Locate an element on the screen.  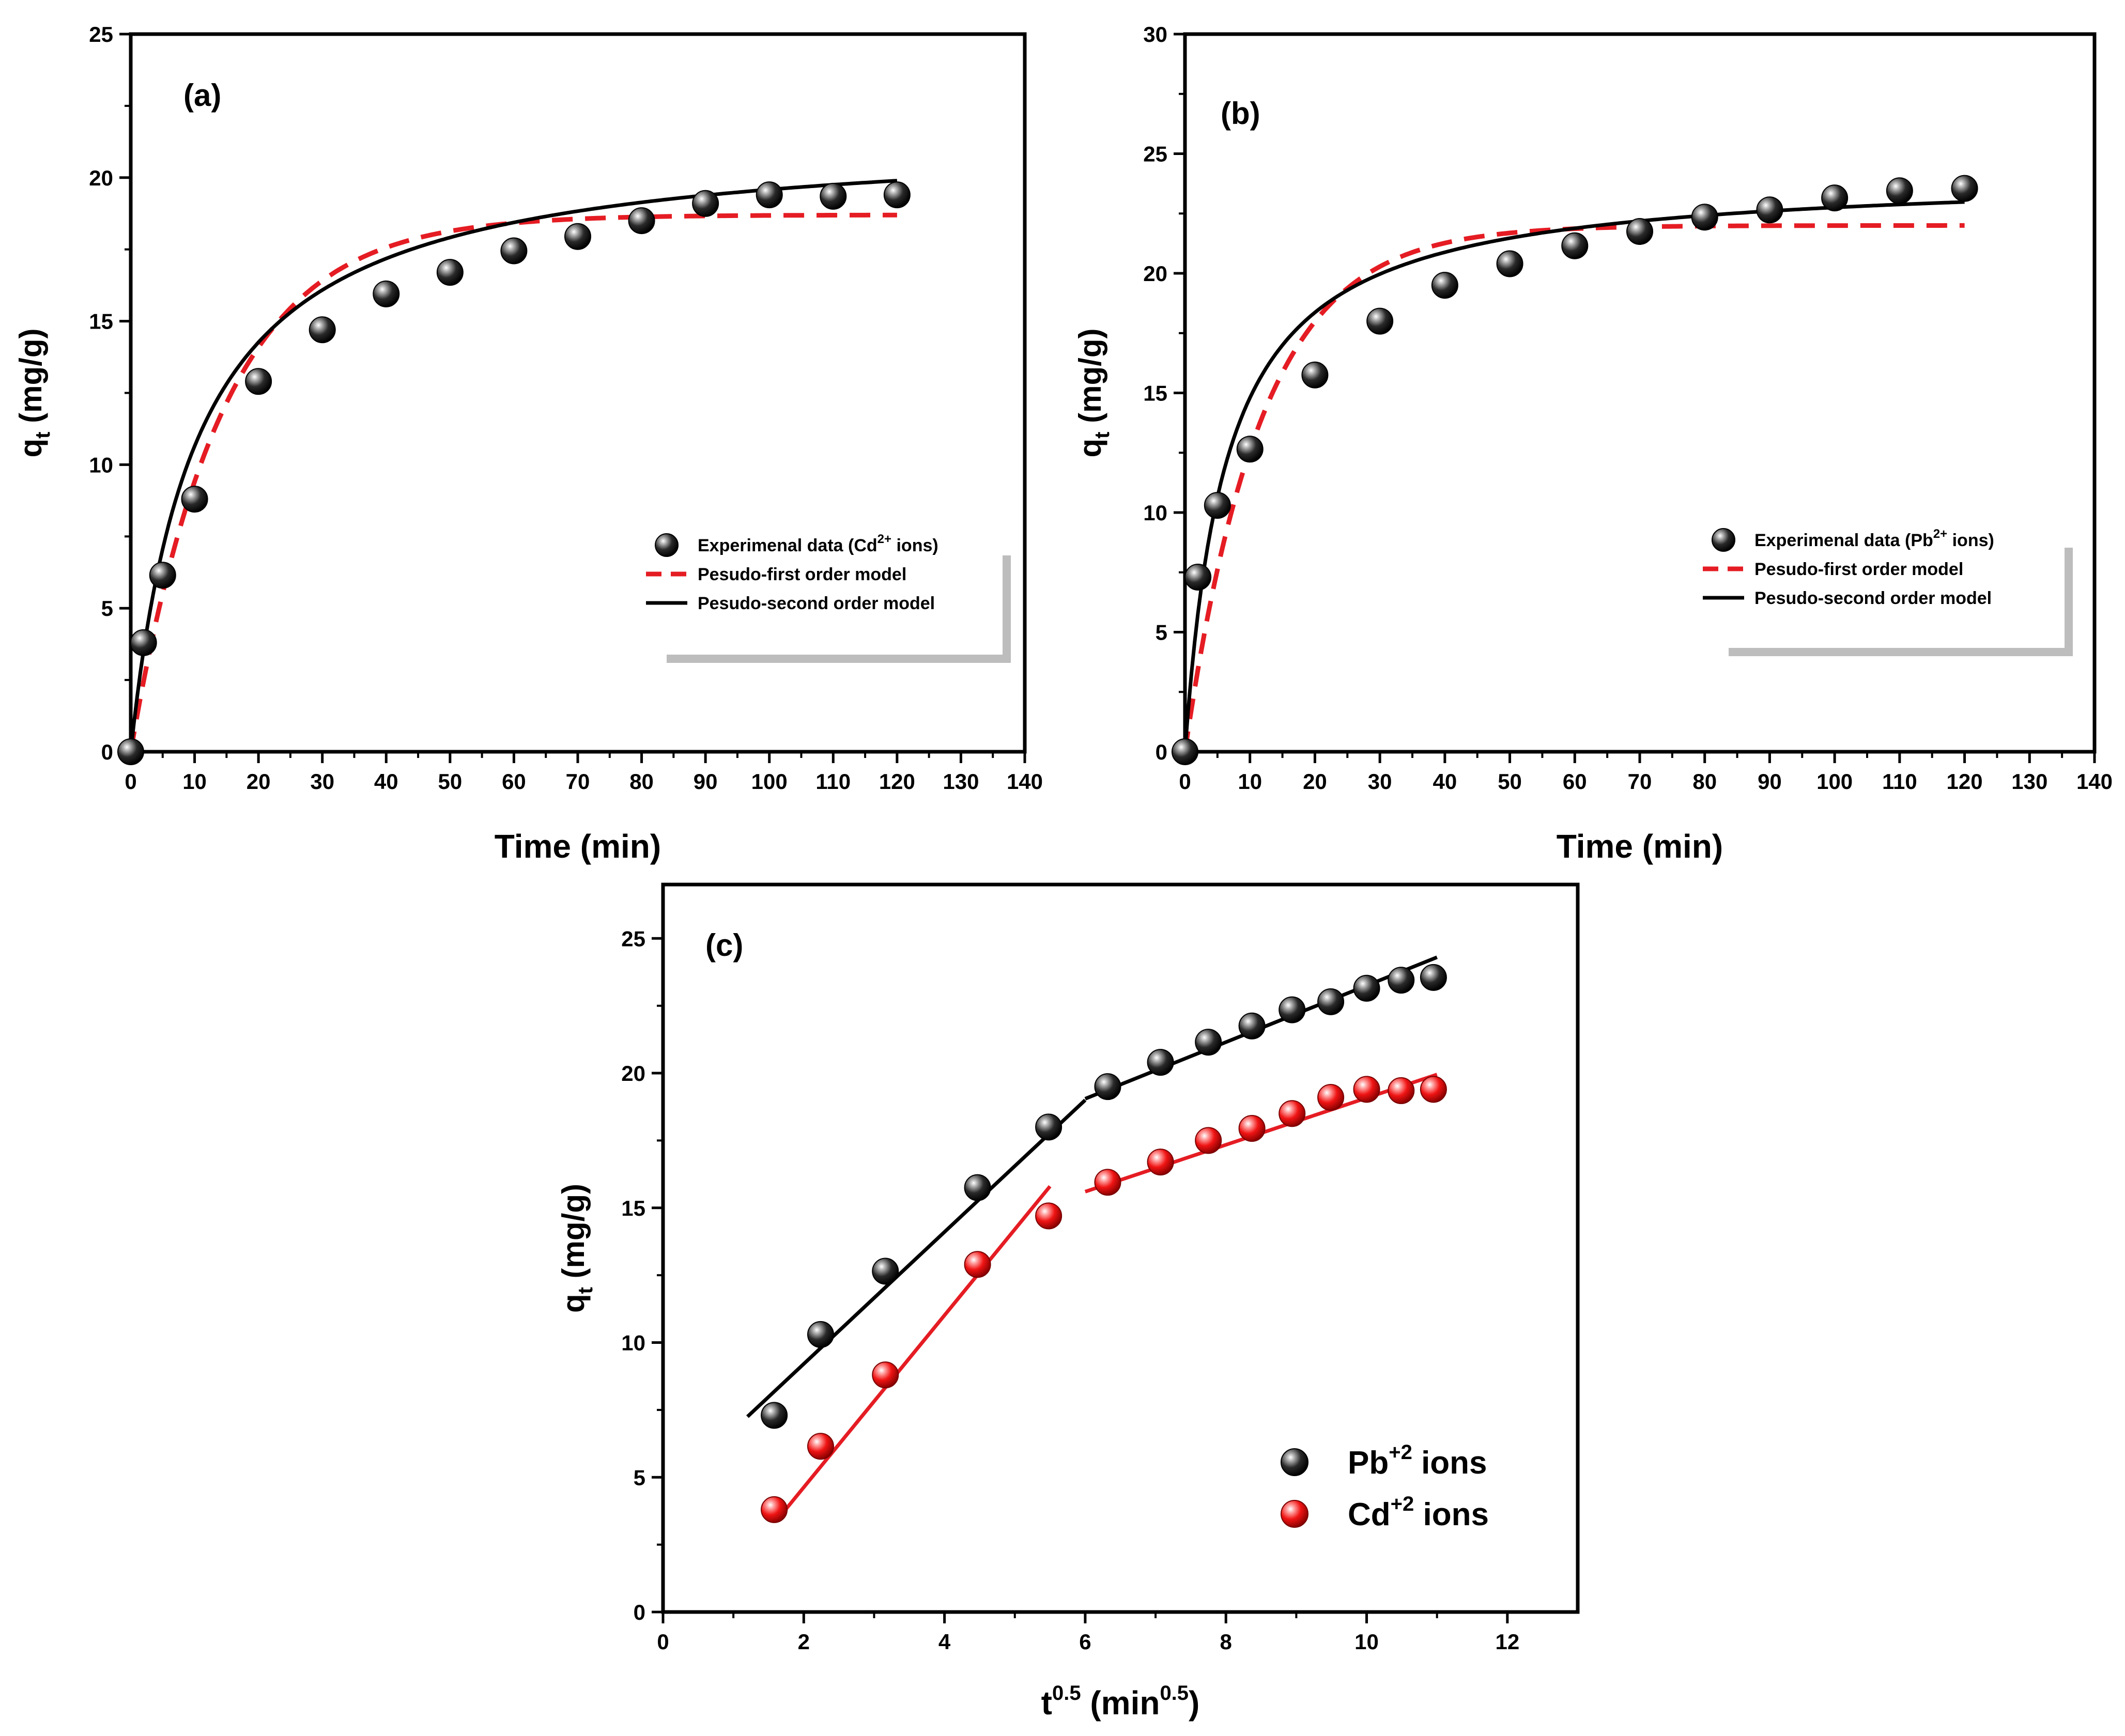
pseudo-second-order-curve is located at coordinates (1574, 476).